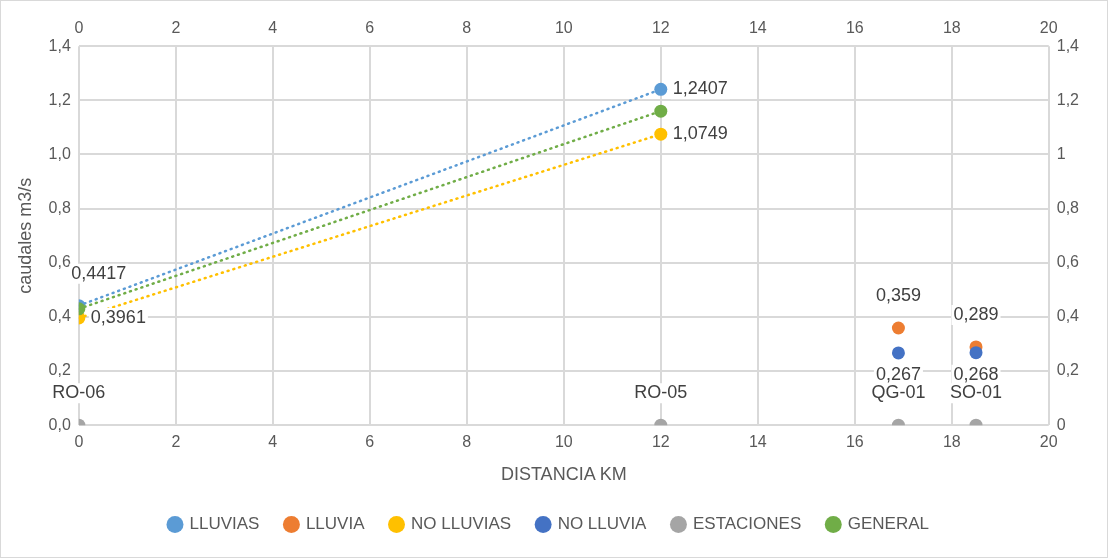  What do you see at coordinates (1068, 316) in the screenshot?
I see `y2-tick-label: 0,4` at bounding box center [1068, 316].